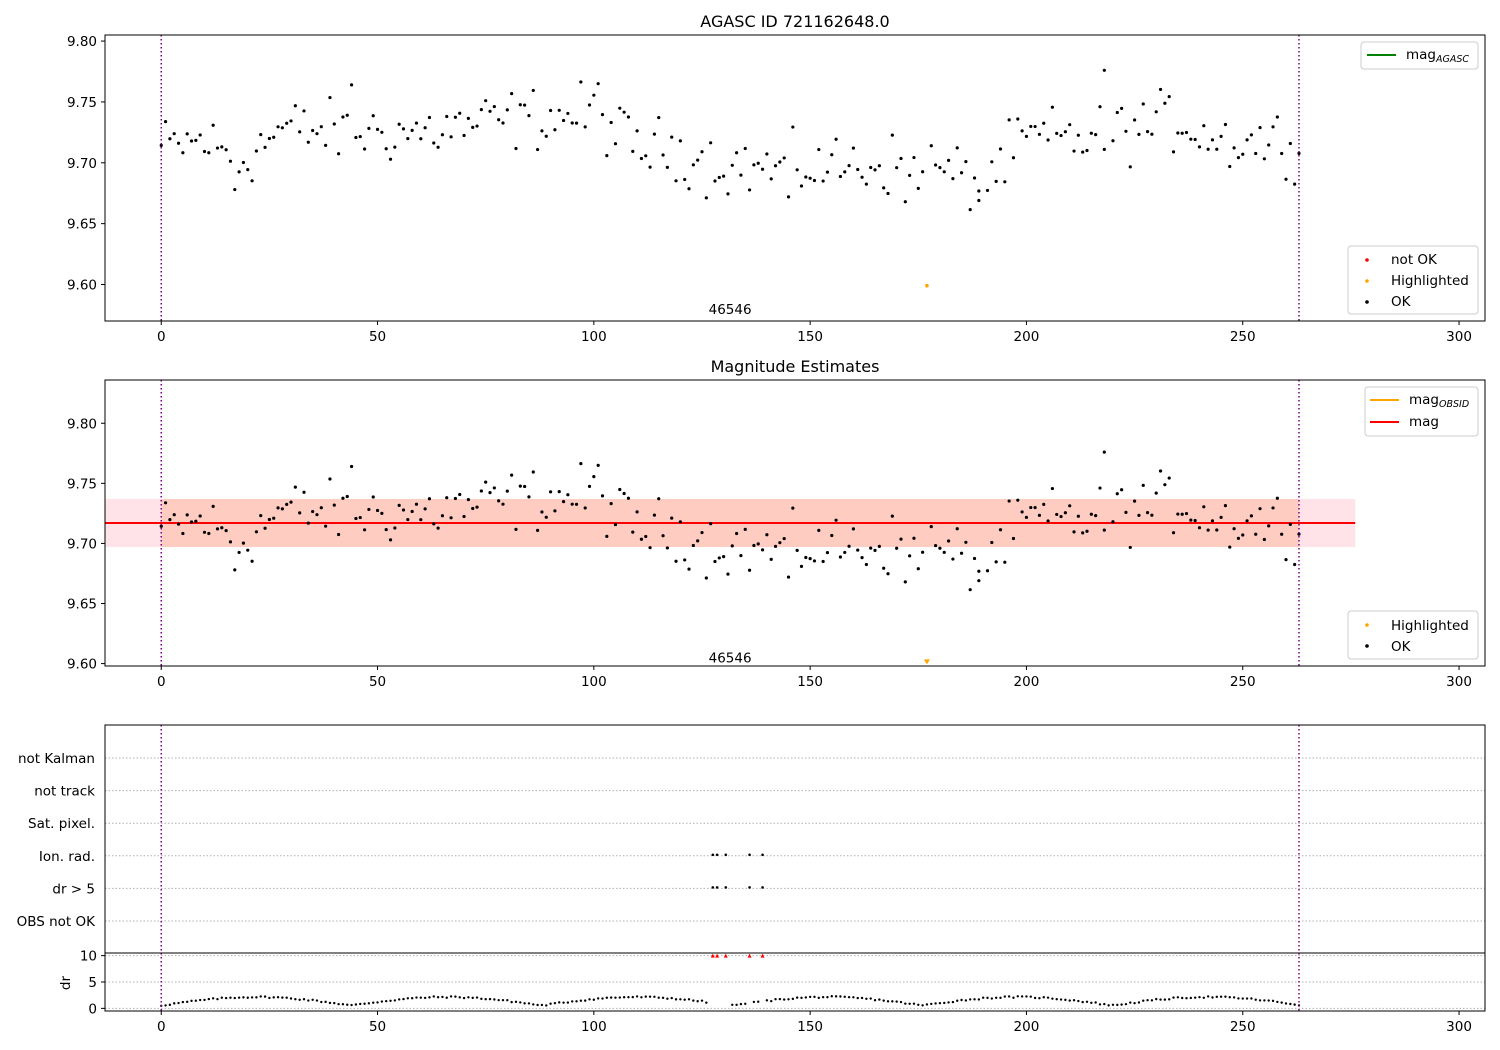  What do you see at coordinates (712, 955) in the screenshot?
I see `dr-point-clipped` at bounding box center [712, 955].